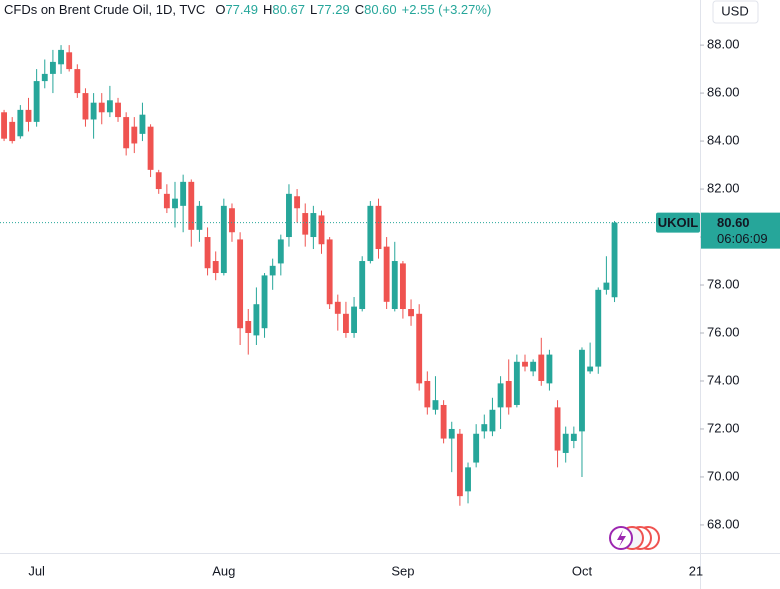  Describe the element at coordinates (723, 379) in the screenshot. I see `y-tick-label: 74.00` at that location.